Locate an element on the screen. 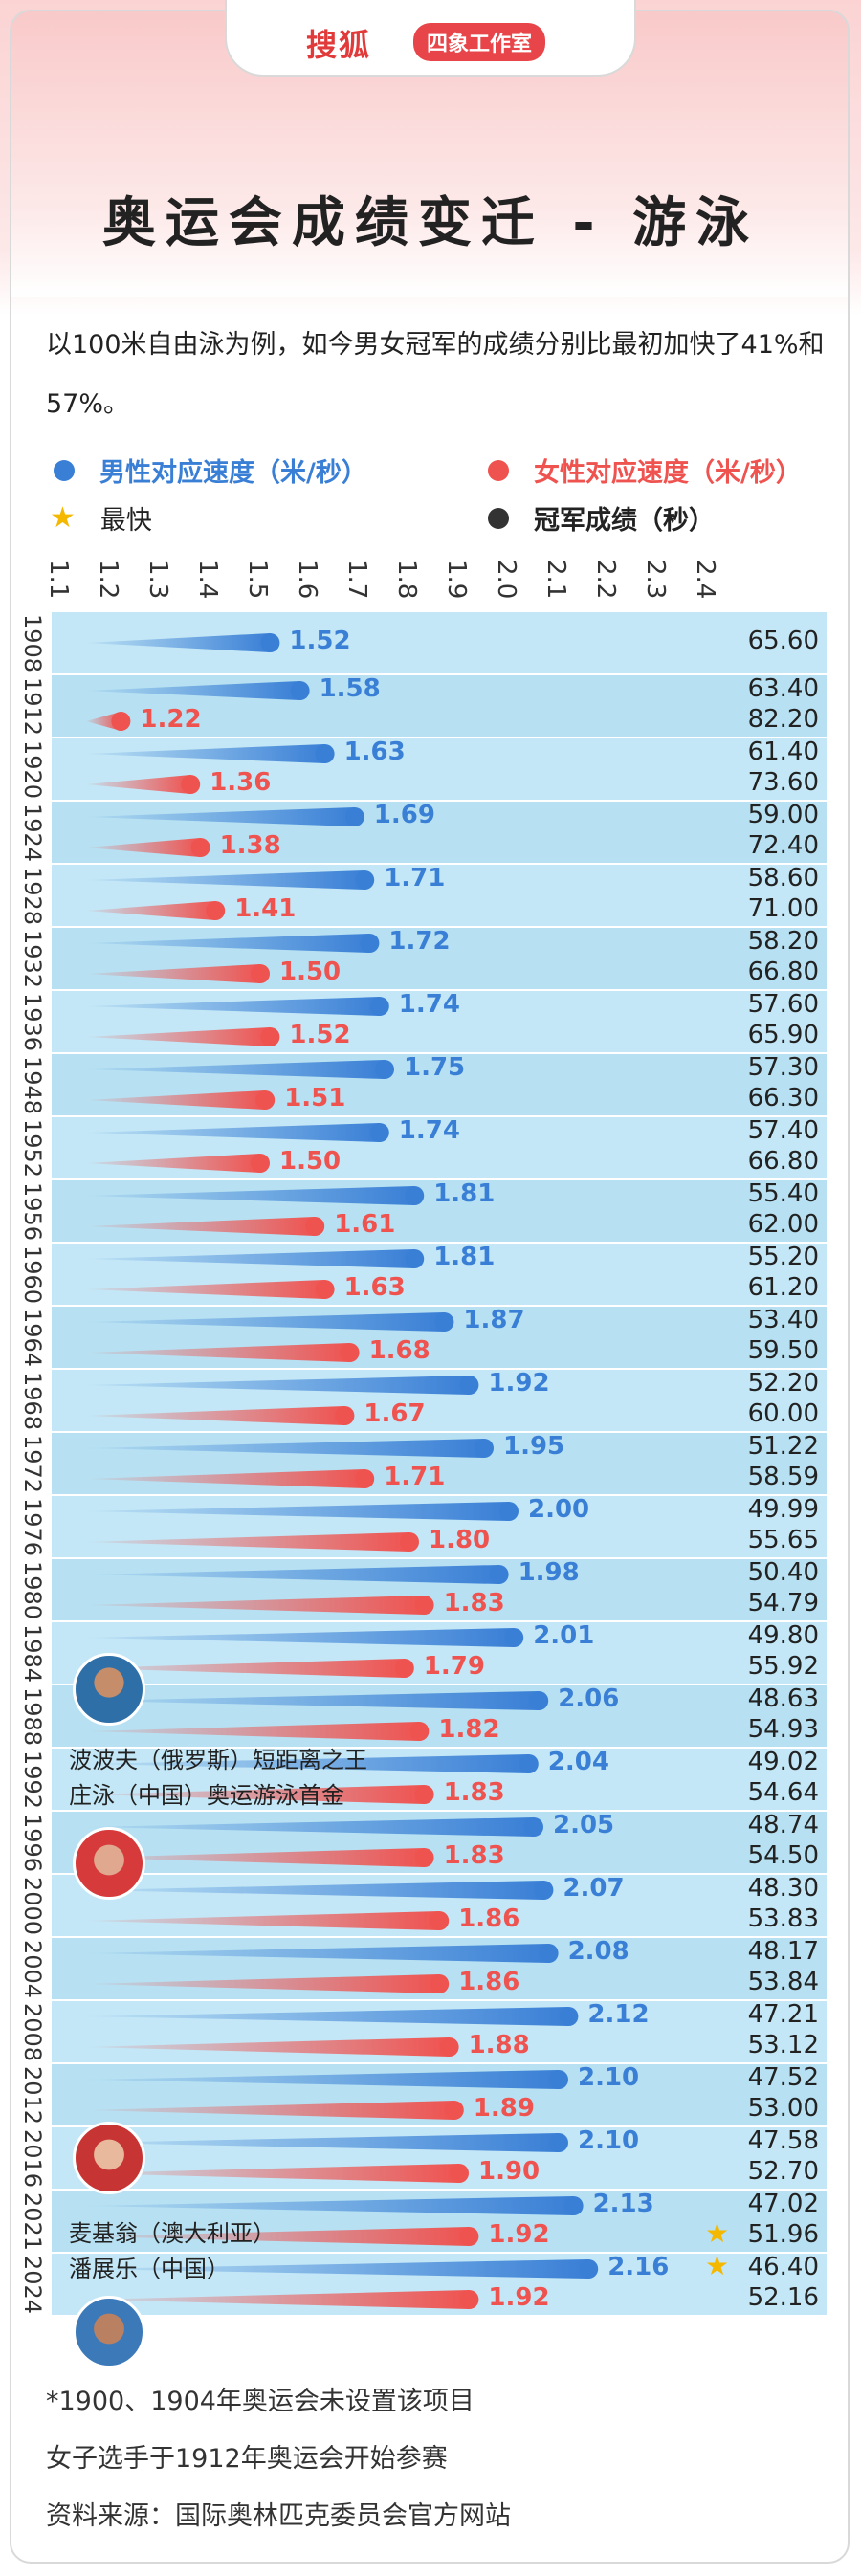 The width and height of the screenshot is (861, 2576). fastest-star-icon: ★ is located at coordinates (717, 2265).